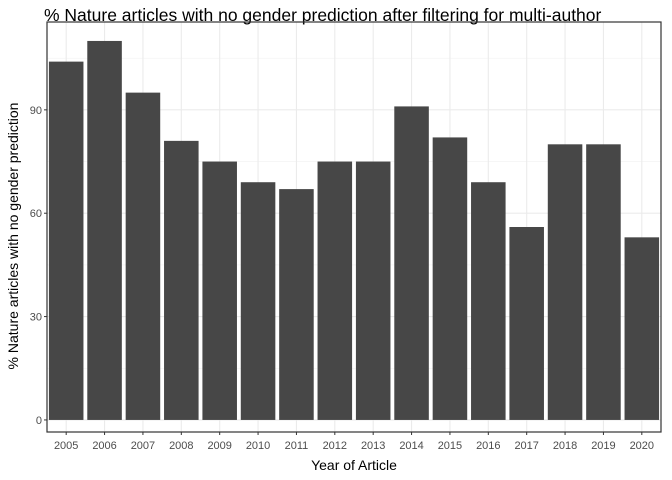 This screenshot has width=672, height=480. Describe the element at coordinates (66, 240) in the screenshot. I see `bar-2005` at that location.